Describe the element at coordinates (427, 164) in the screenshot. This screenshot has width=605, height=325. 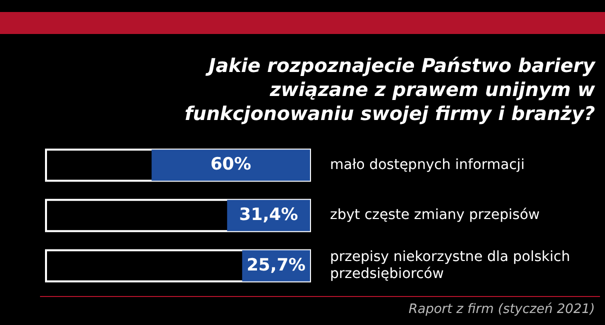
I see `y-tick-label: mało dostępnych informacji` at that location.